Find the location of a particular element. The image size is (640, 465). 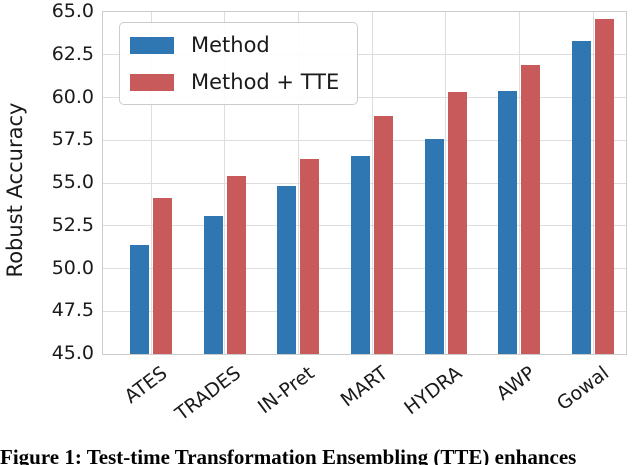

bar-method-tte-AWP is located at coordinates (531, 209).